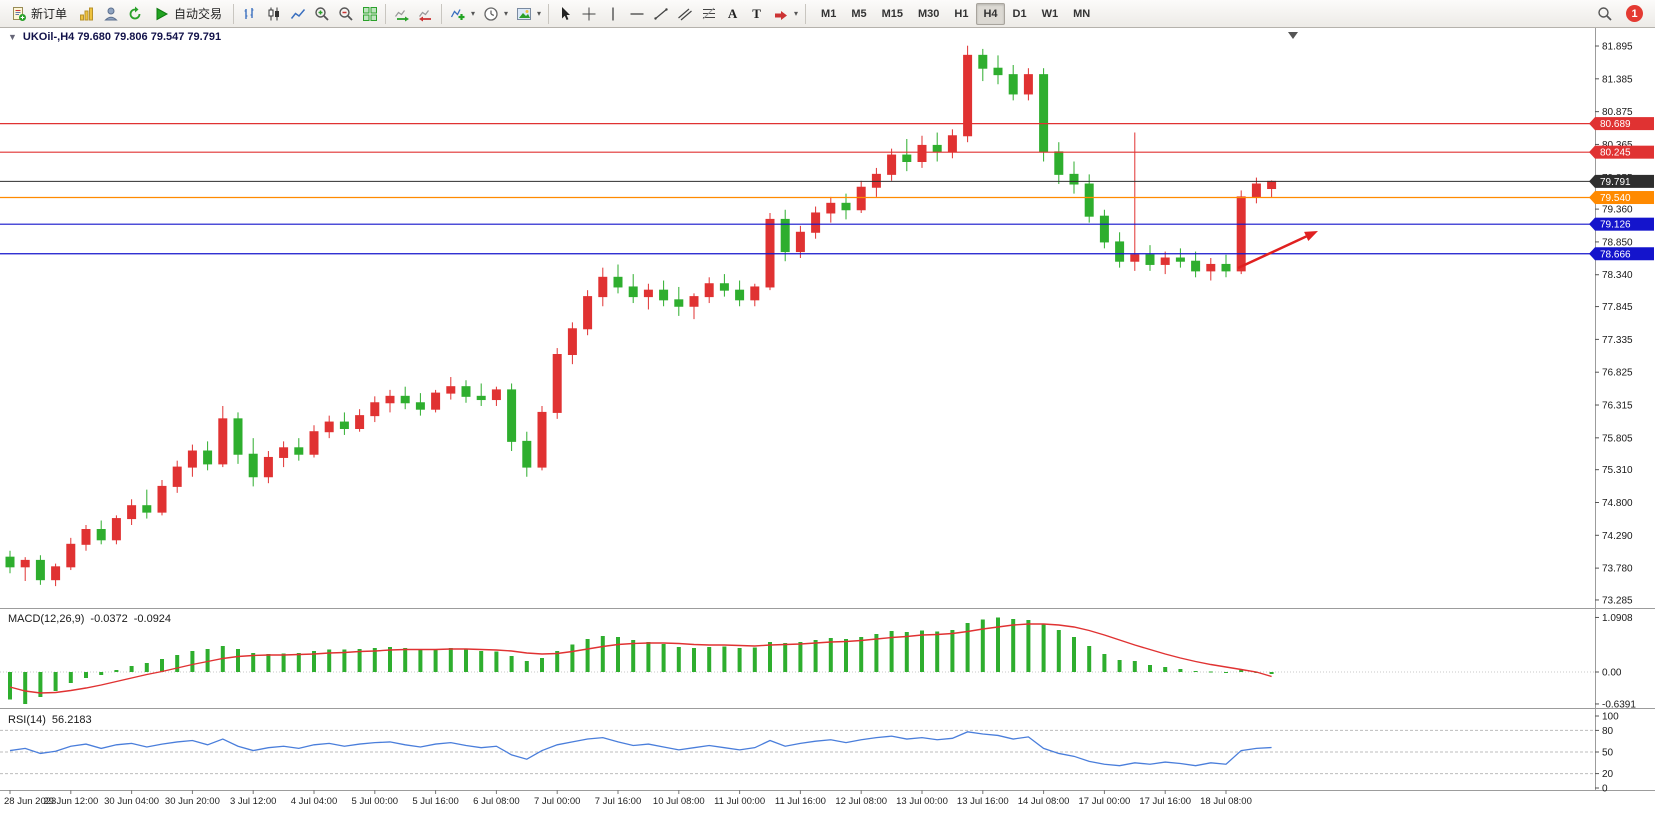 The width and height of the screenshot is (1655, 836). I want to click on new-order-icon, so click(19, 13).